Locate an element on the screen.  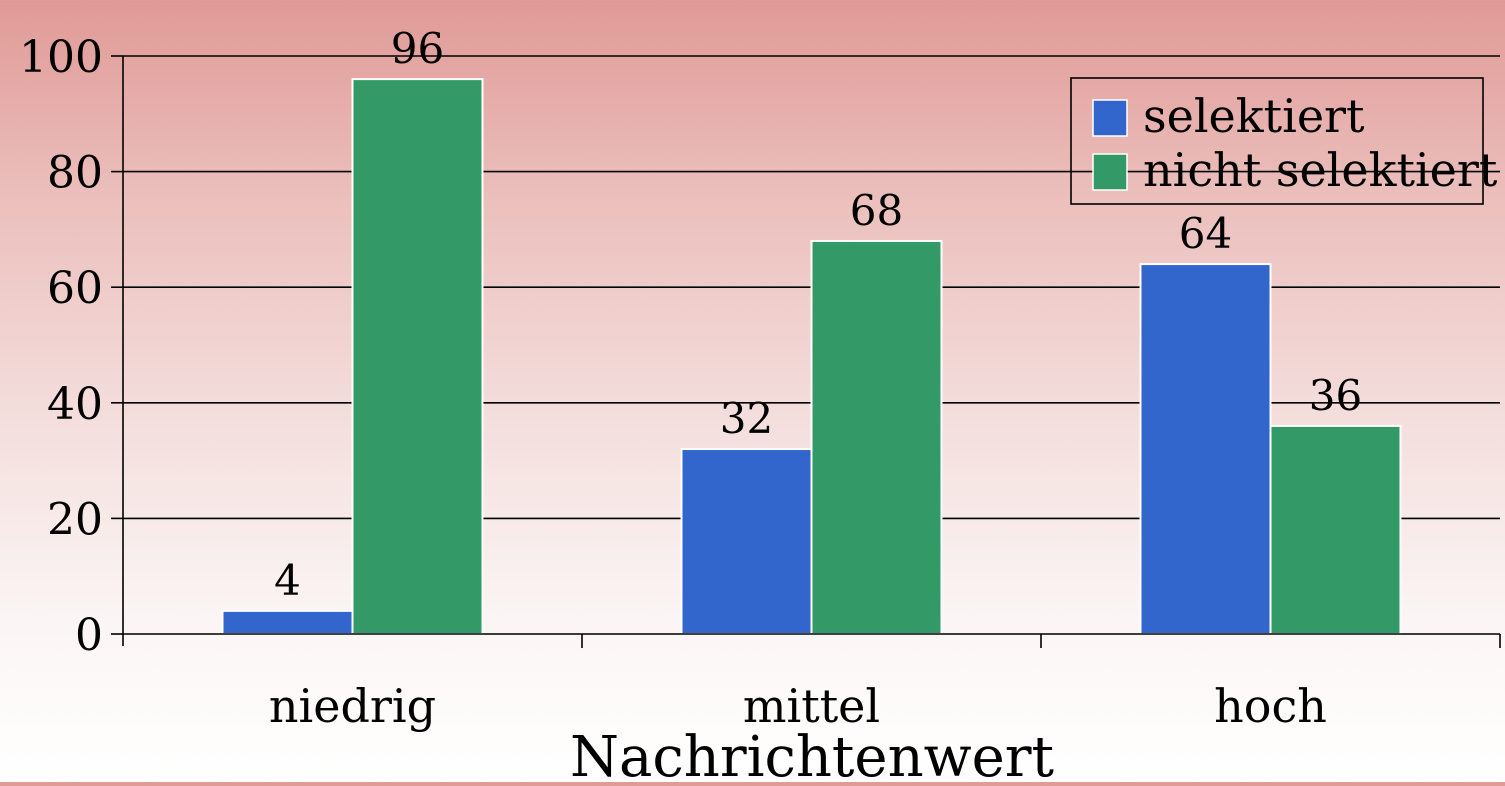
y-tick-label: 100 is located at coordinates (61, 57).